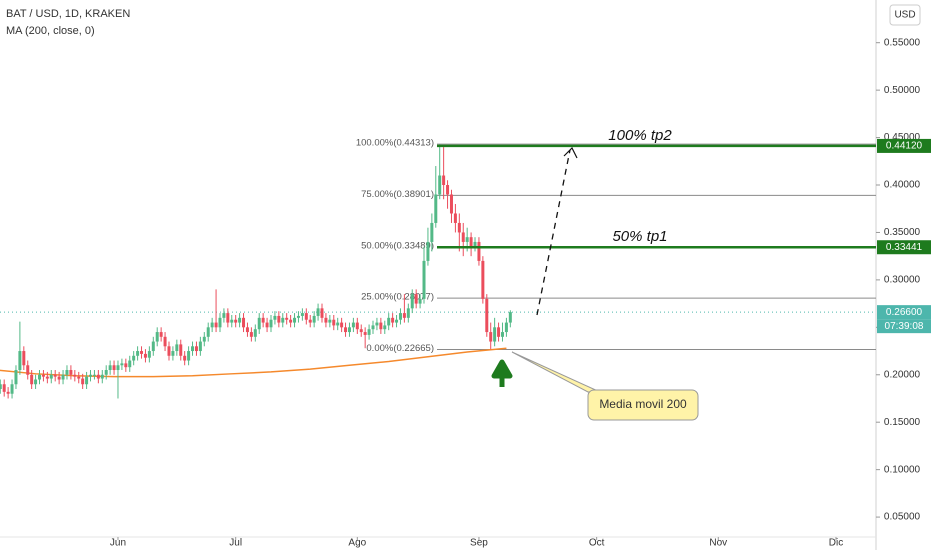 Image resolution: width=932 pixels, height=550 pixels. What do you see at coordinates (50, 31) in the screenshot?
I see `indicator-label: MA (200, close, 0)` at bounding box center [50, 31].